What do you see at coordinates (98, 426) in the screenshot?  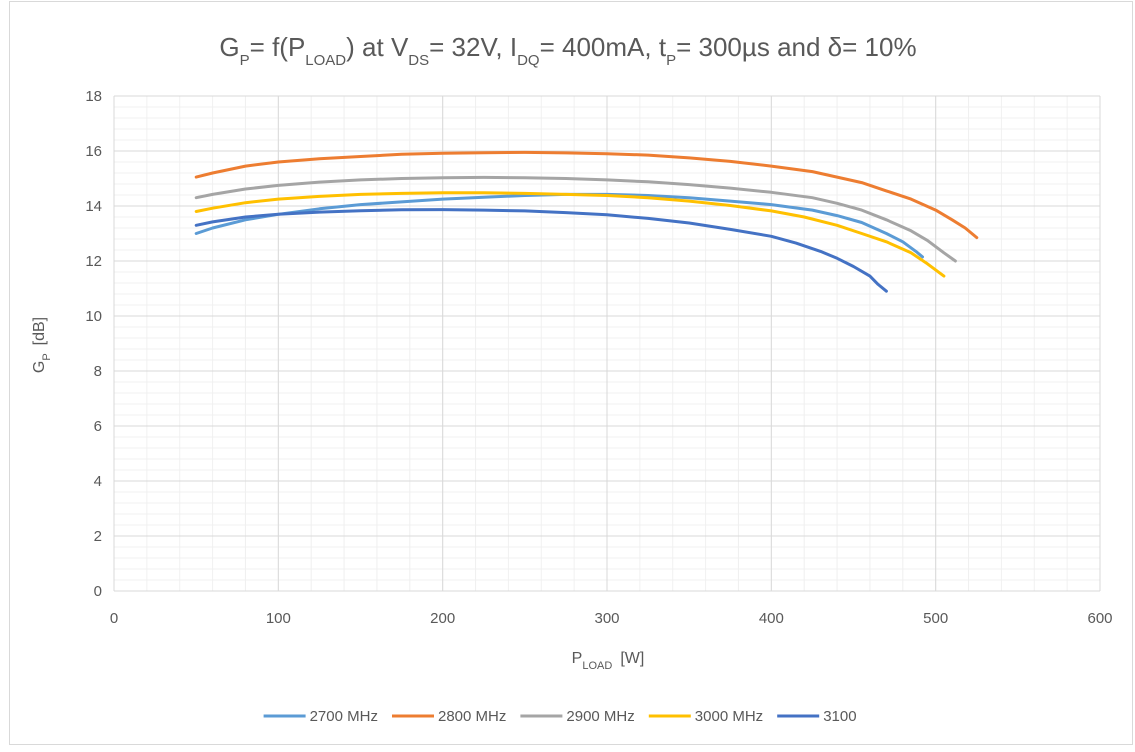 I see `y-tick-label: 6` at bounding box center [98, 426].